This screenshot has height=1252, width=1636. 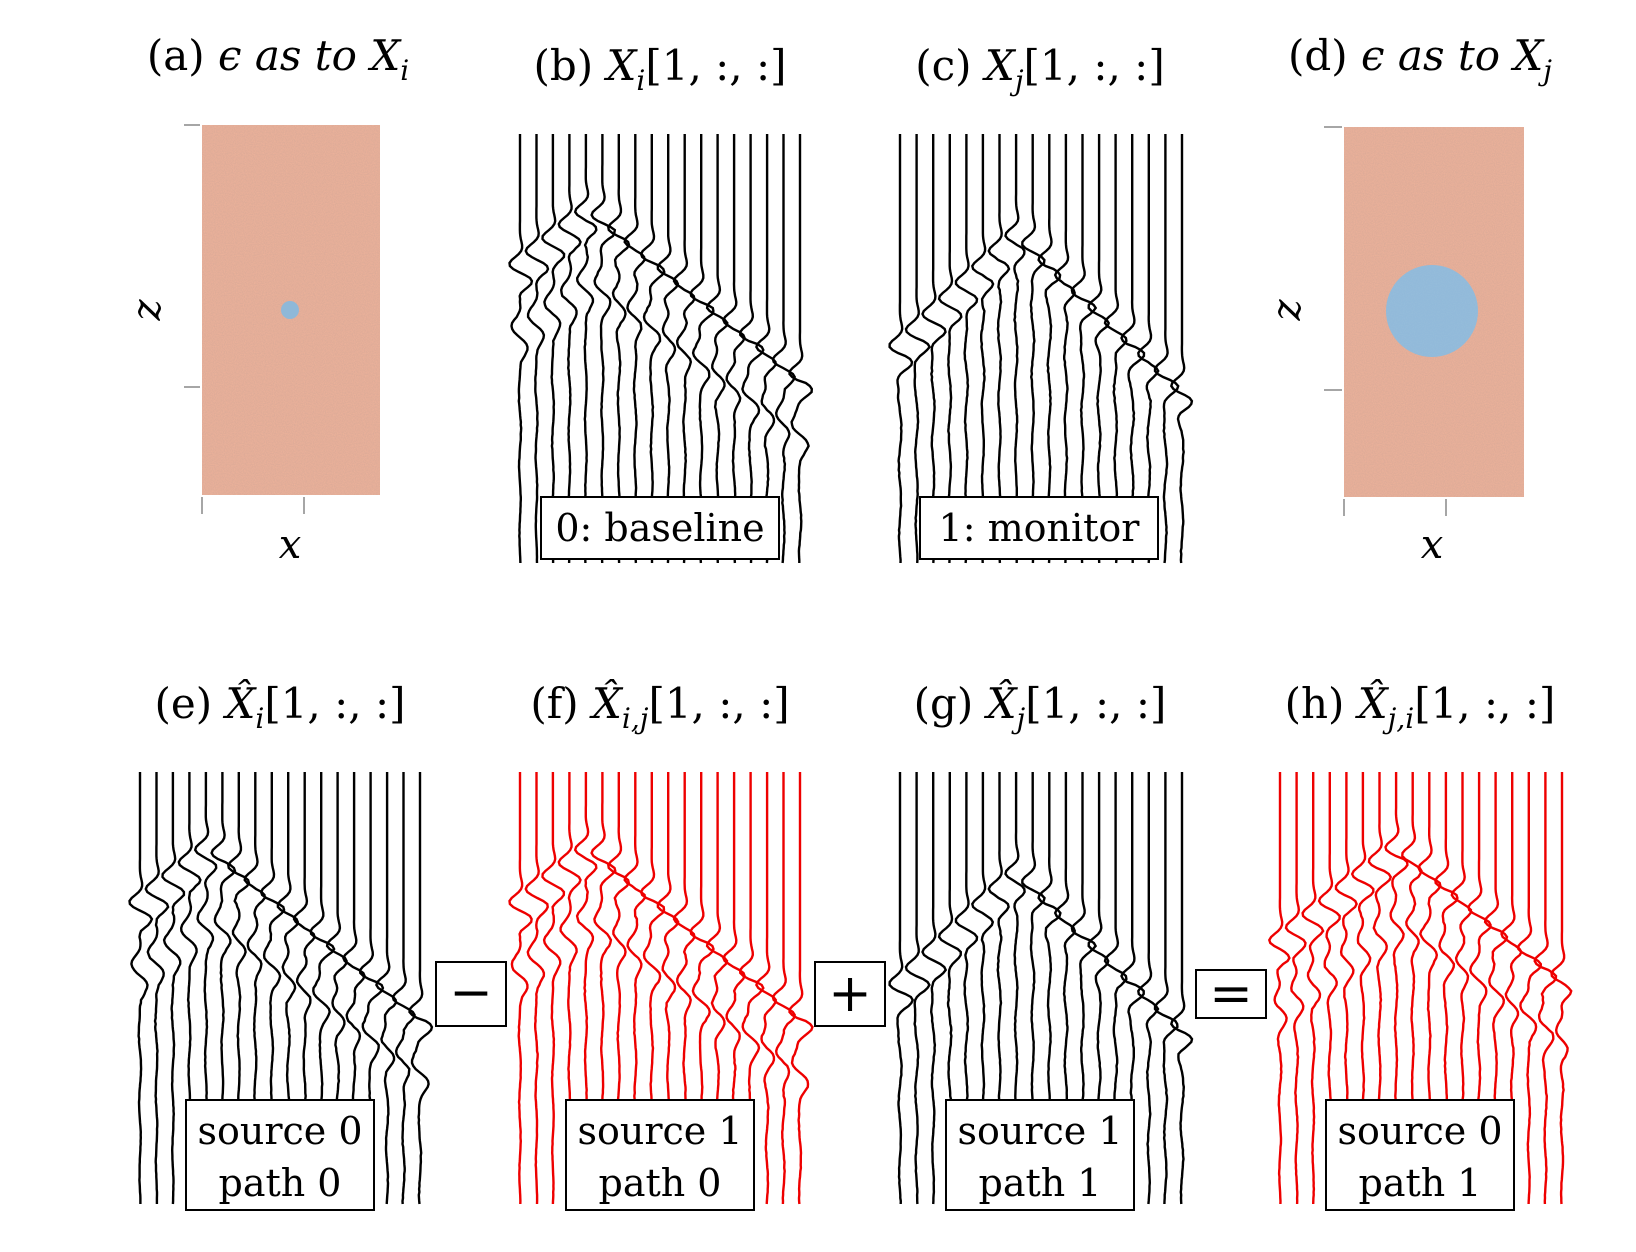 I want to click on panel-b-label-line: 0: baseline, so click(x=659, y=528).